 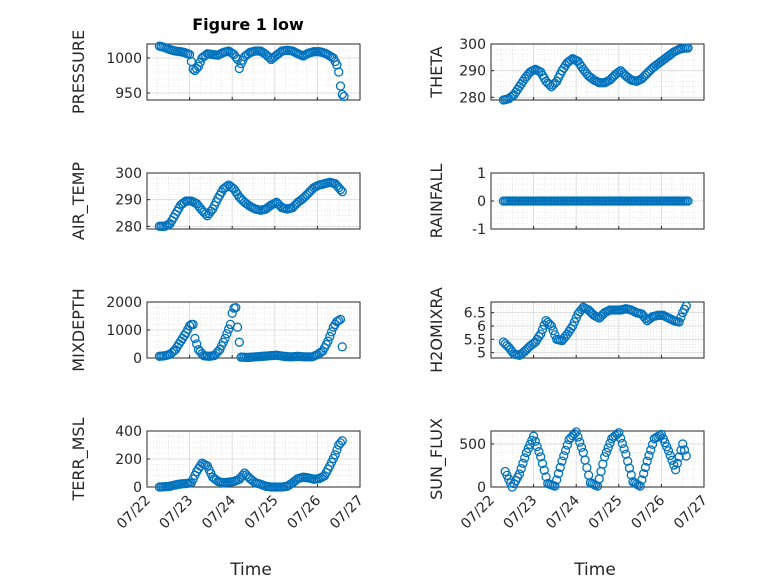 I want to click on y-axis-label: TERR_MSL, so click(x=79, y=459).